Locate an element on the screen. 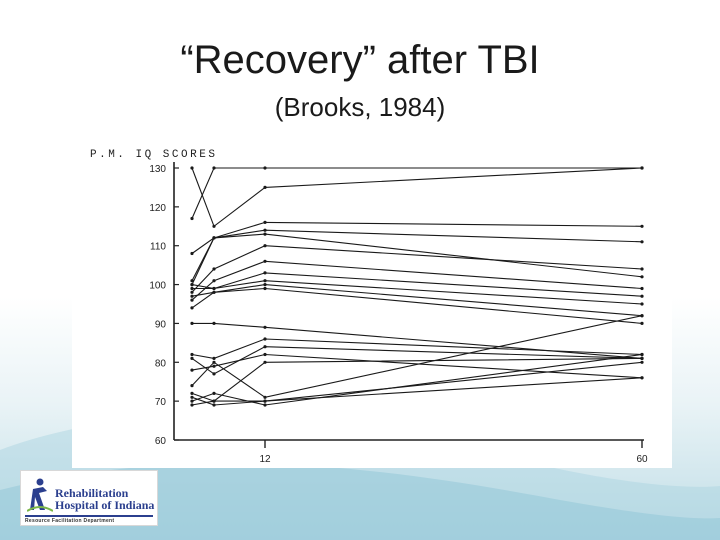 The width and height of the screenshot is (720, 540). x-tick-label: 60 is located at coordinates (642, 459).